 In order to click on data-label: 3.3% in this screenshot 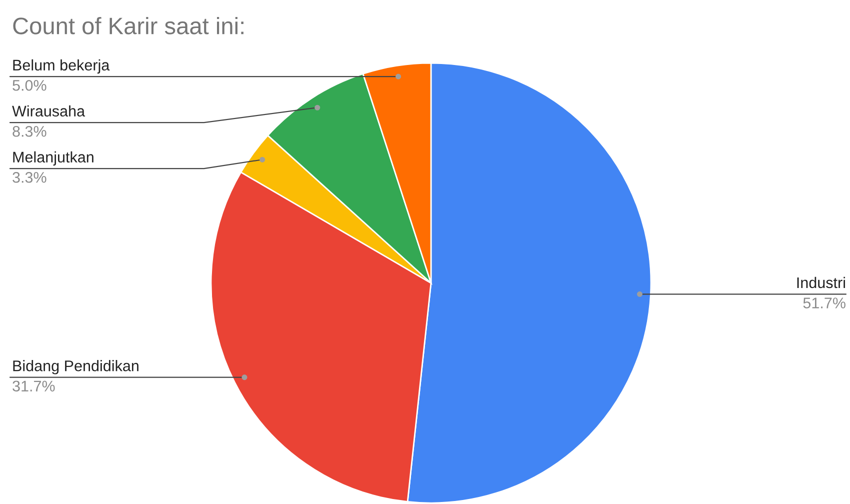, I will do `click(29, 177)`.